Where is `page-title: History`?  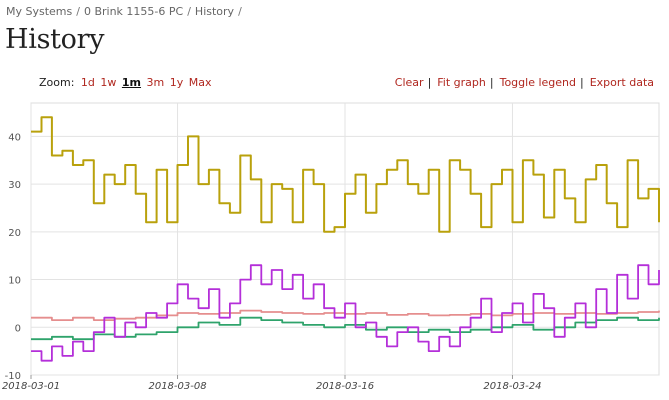 page-title: History is located at coordinates (55, 39).